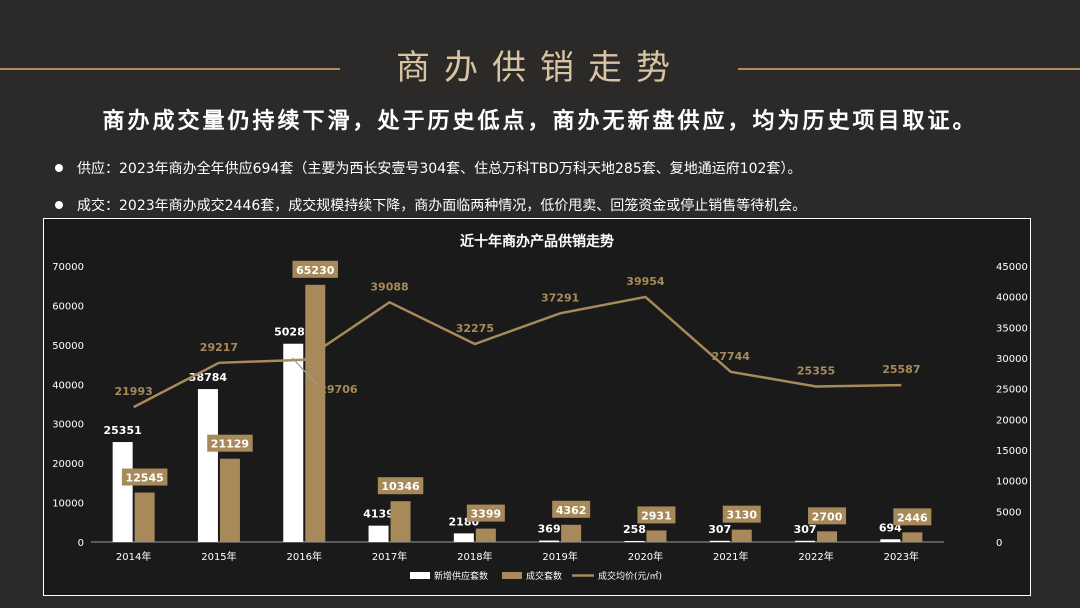 The width and height of the screenshot is (1080, 608). What do you see at coordinates (461, 576) in the screenshot?
I see `legend-label-supply: 新增供应套数` at bounding box center [461, 576].